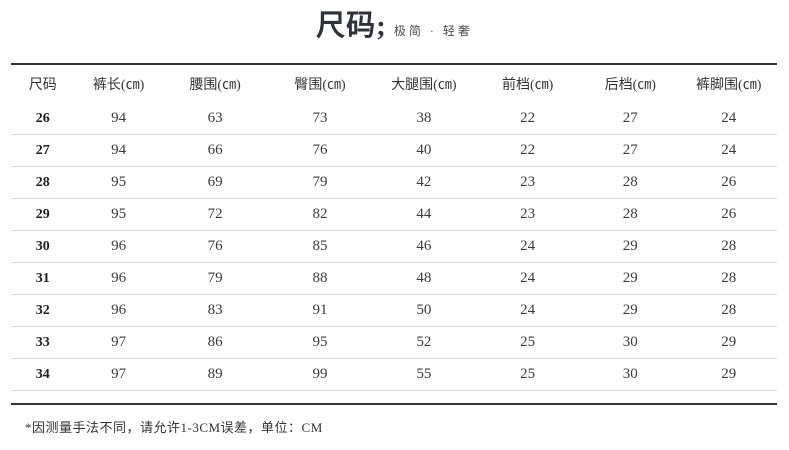 This screenshot has width=789, height=450. I want to click on column-header: 腰围(㎝), so click(215, 85).